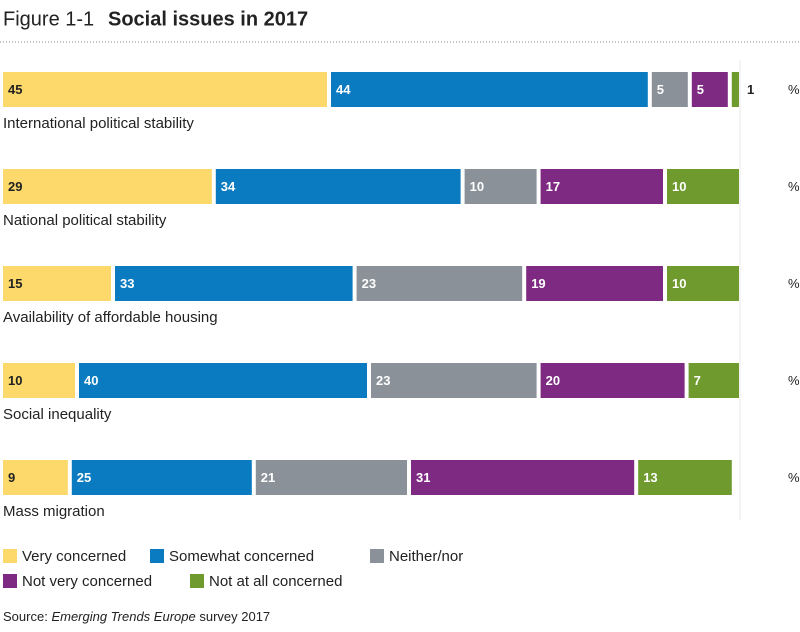 The width and height of the screenshot is (800, 632). What do you see at coordinates (15, 186) in the screenshot?
I see `value-label: 29` at bounding box center [15, 186].